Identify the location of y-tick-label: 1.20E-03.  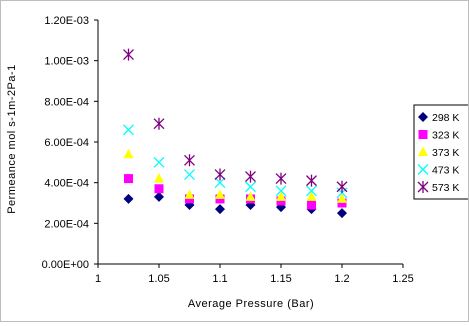
(66, 21).